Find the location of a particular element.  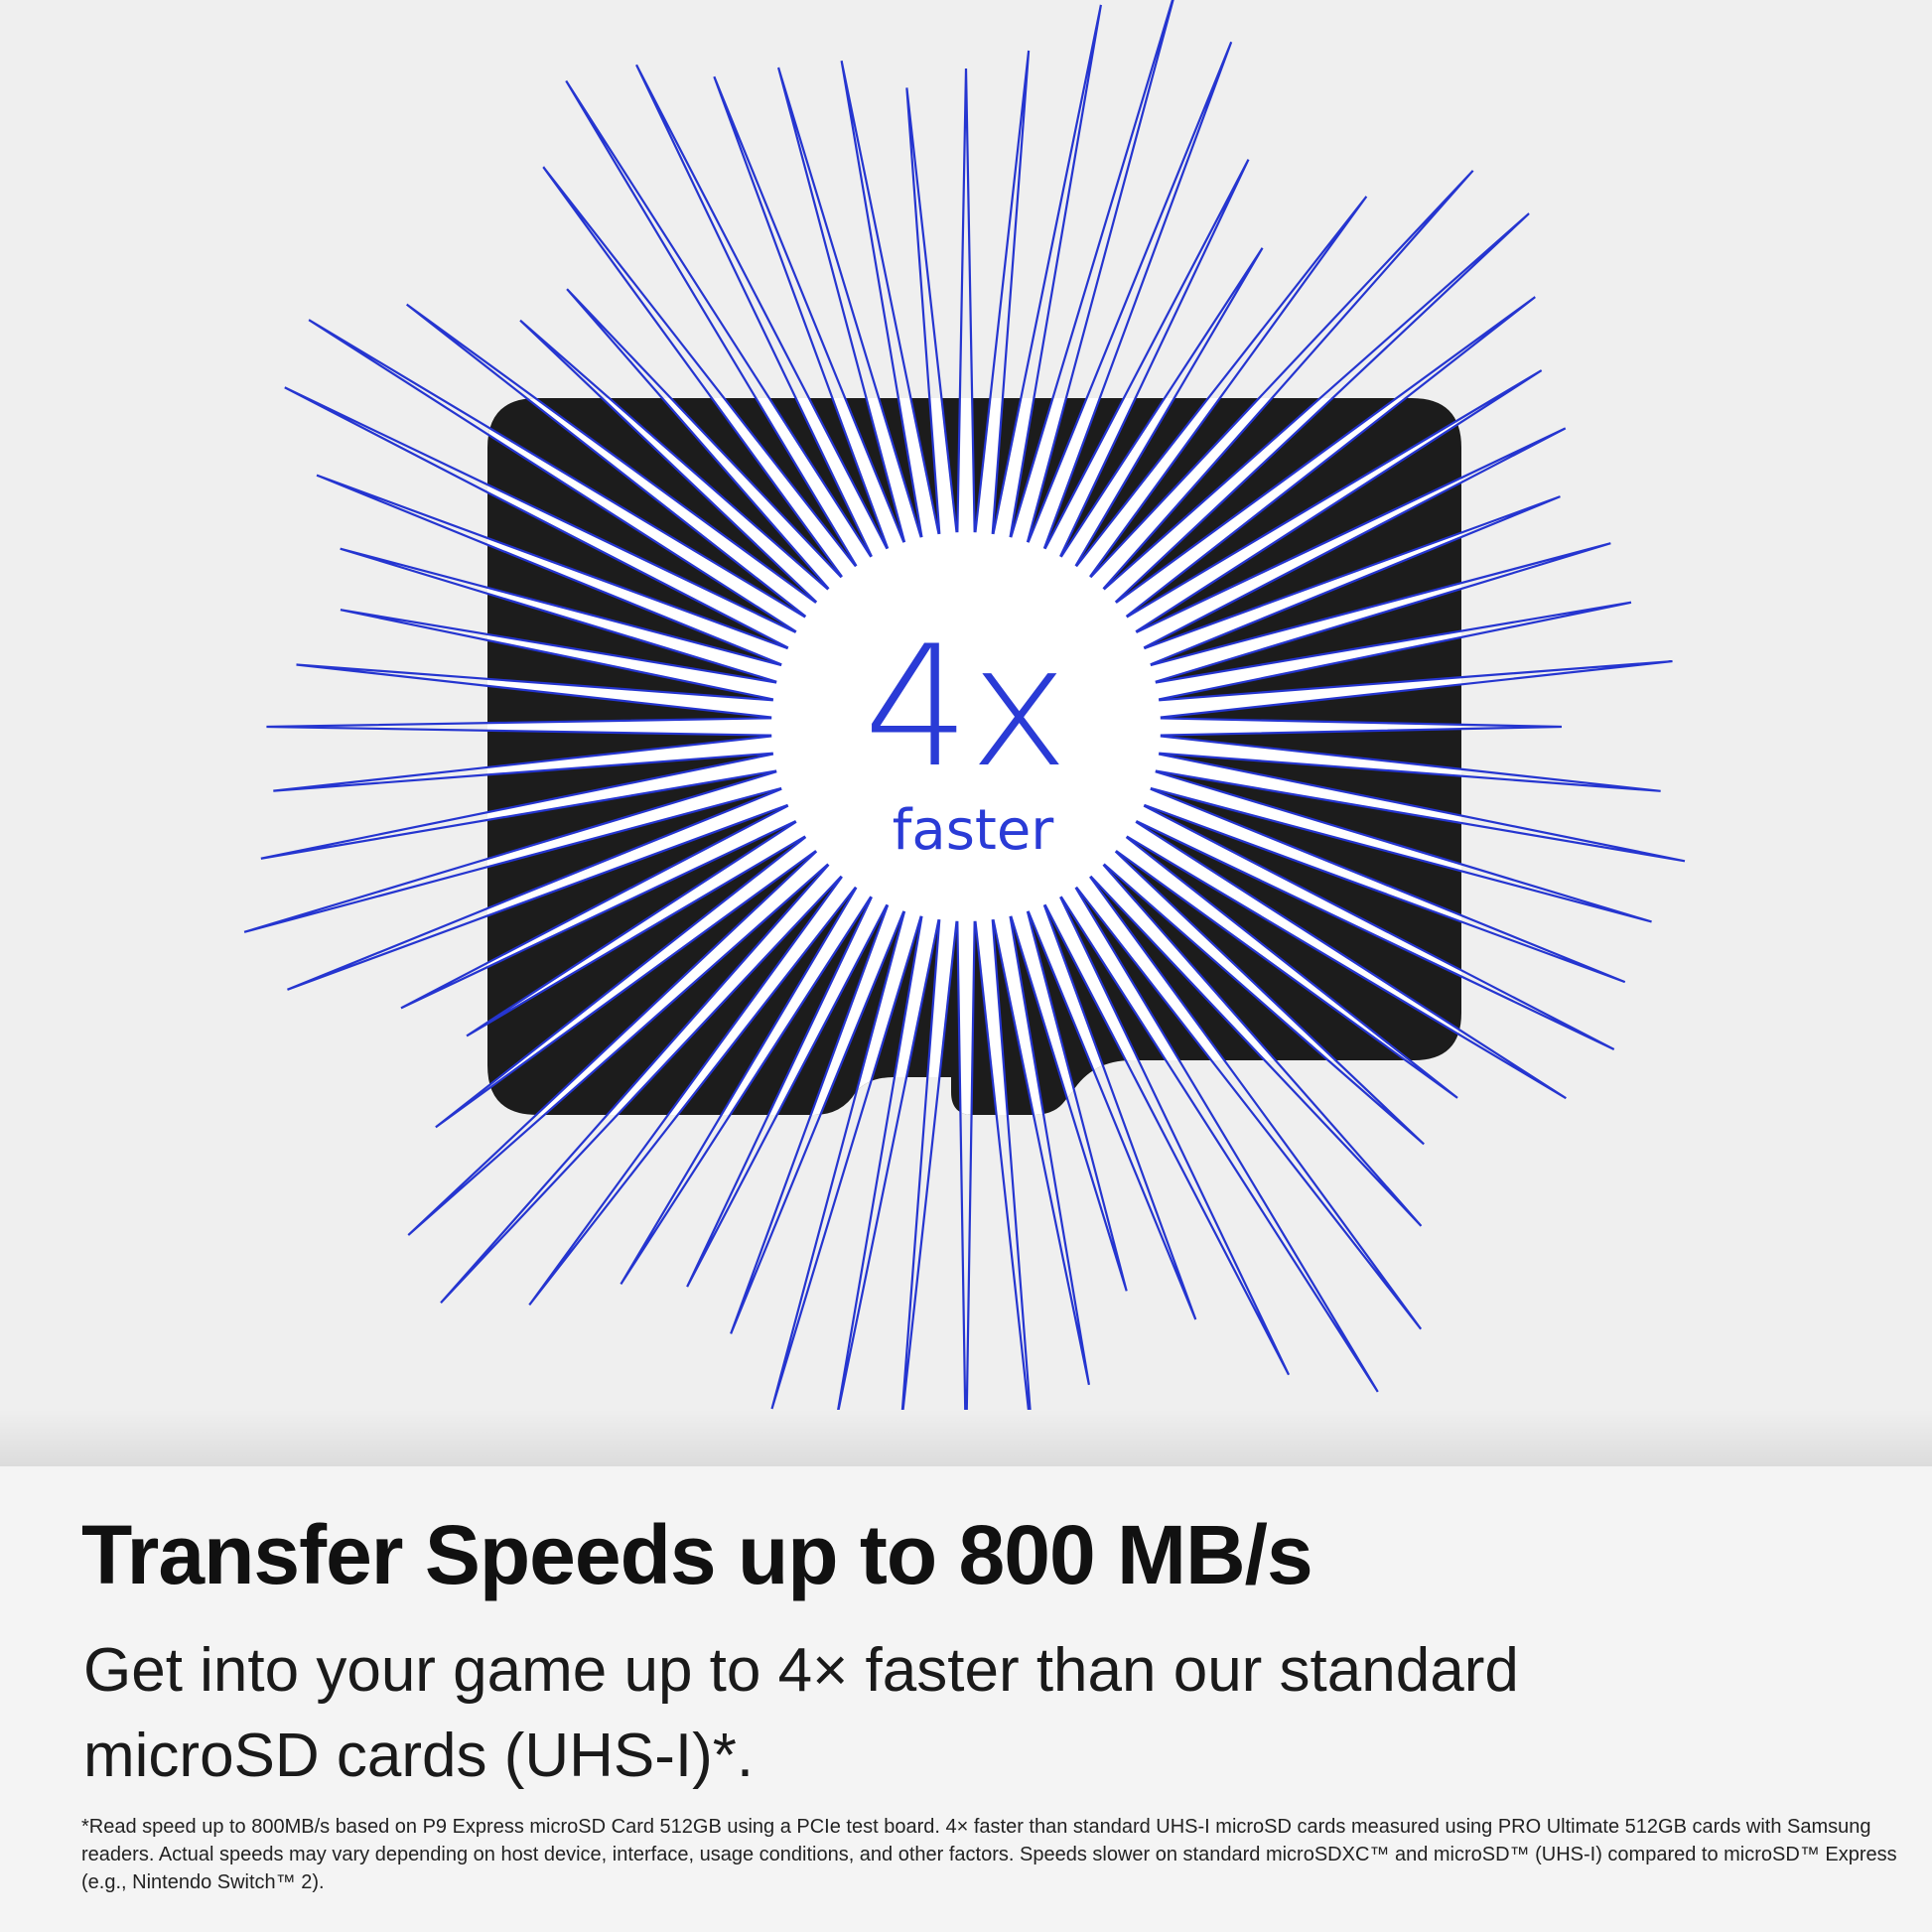

burst-center is located at coordinates (966, 727).